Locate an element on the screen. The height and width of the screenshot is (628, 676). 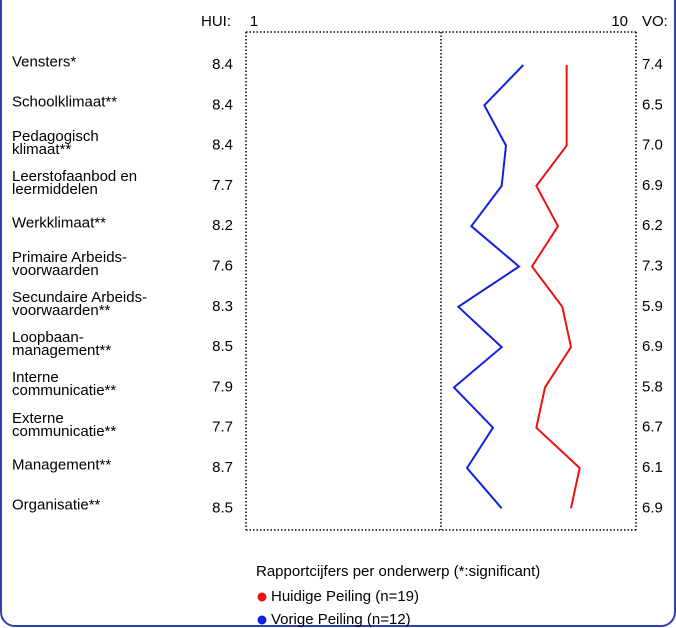
category-label: Schoolklimaat** is located at coordinates (65, 102).